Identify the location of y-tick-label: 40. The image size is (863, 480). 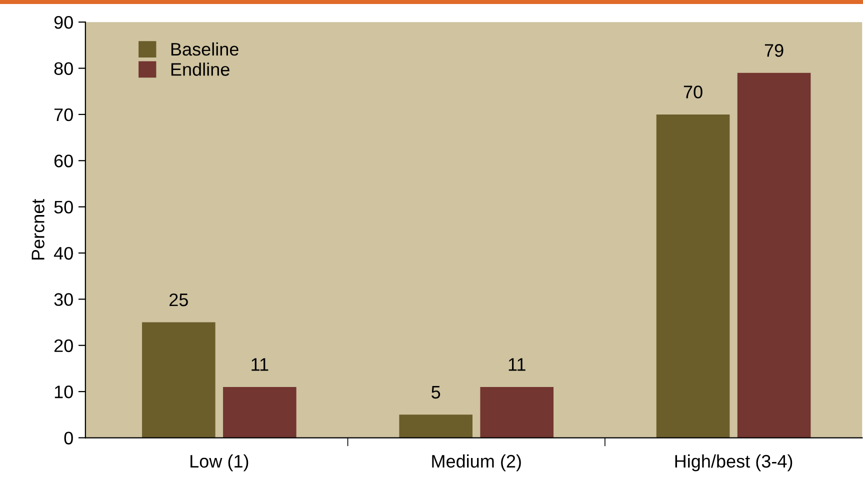
(63, 253).